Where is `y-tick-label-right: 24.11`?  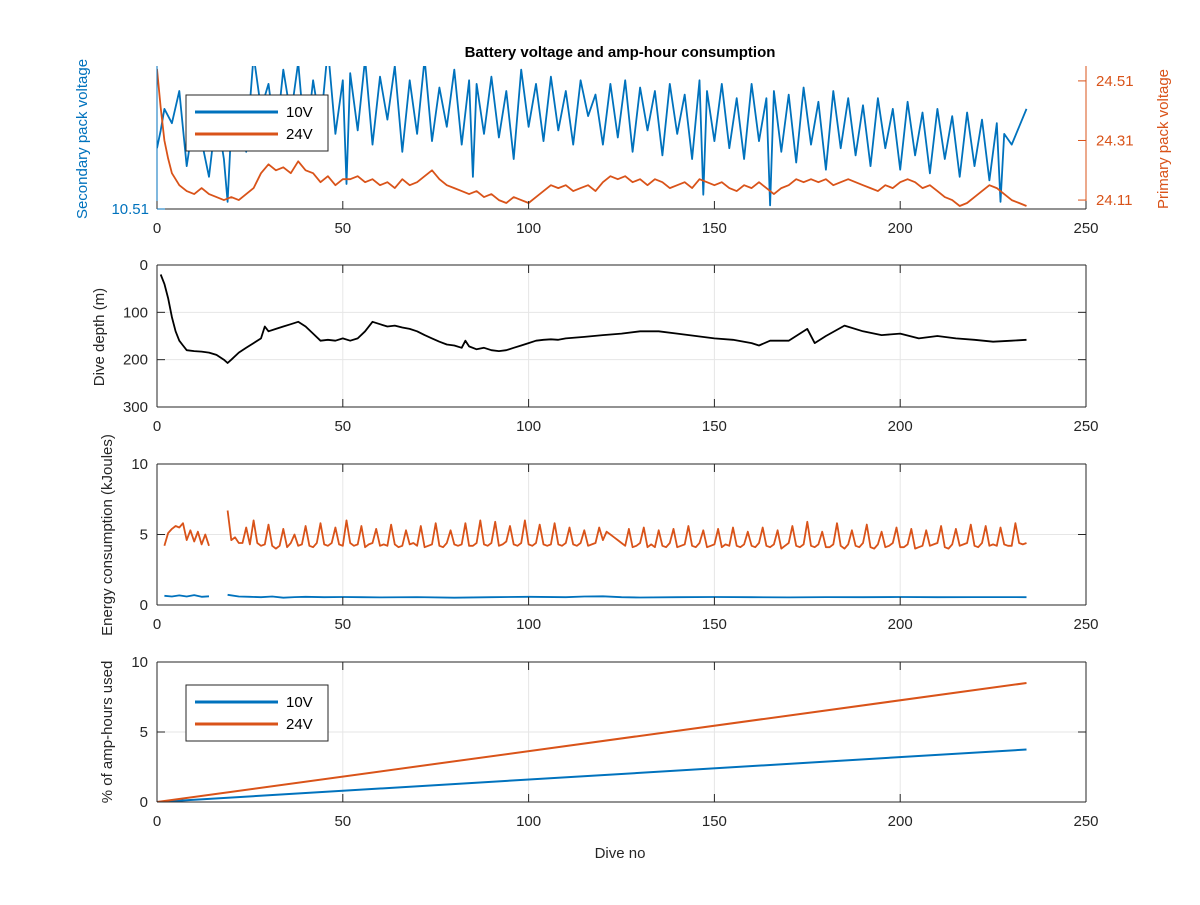 y-tick-label-right: 24.11 is located at coordinates (1114, 200).